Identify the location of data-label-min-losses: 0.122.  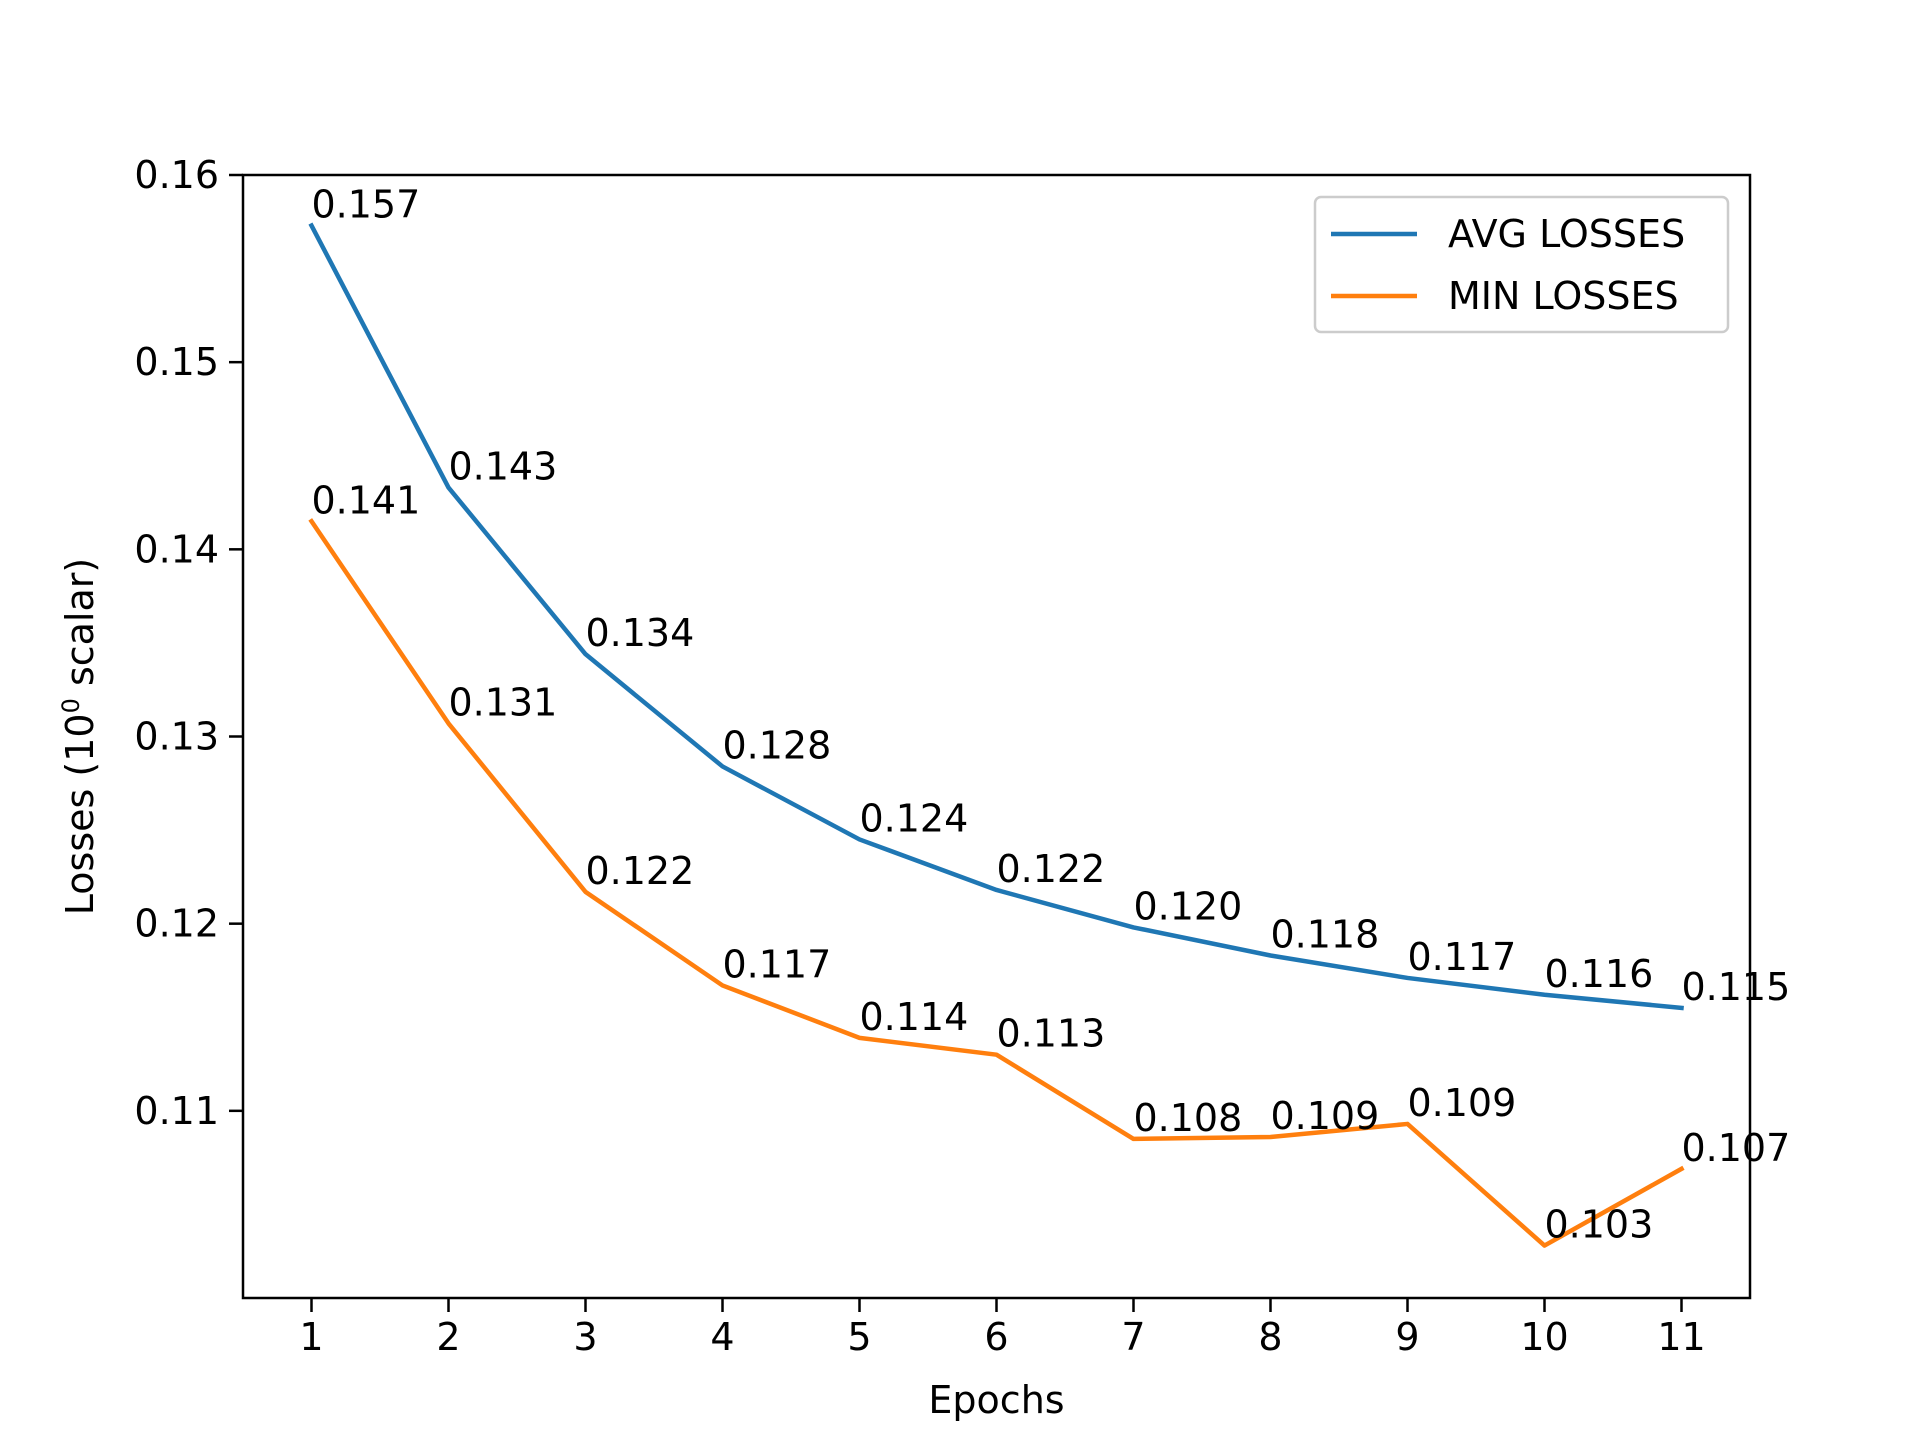
(640, 871).